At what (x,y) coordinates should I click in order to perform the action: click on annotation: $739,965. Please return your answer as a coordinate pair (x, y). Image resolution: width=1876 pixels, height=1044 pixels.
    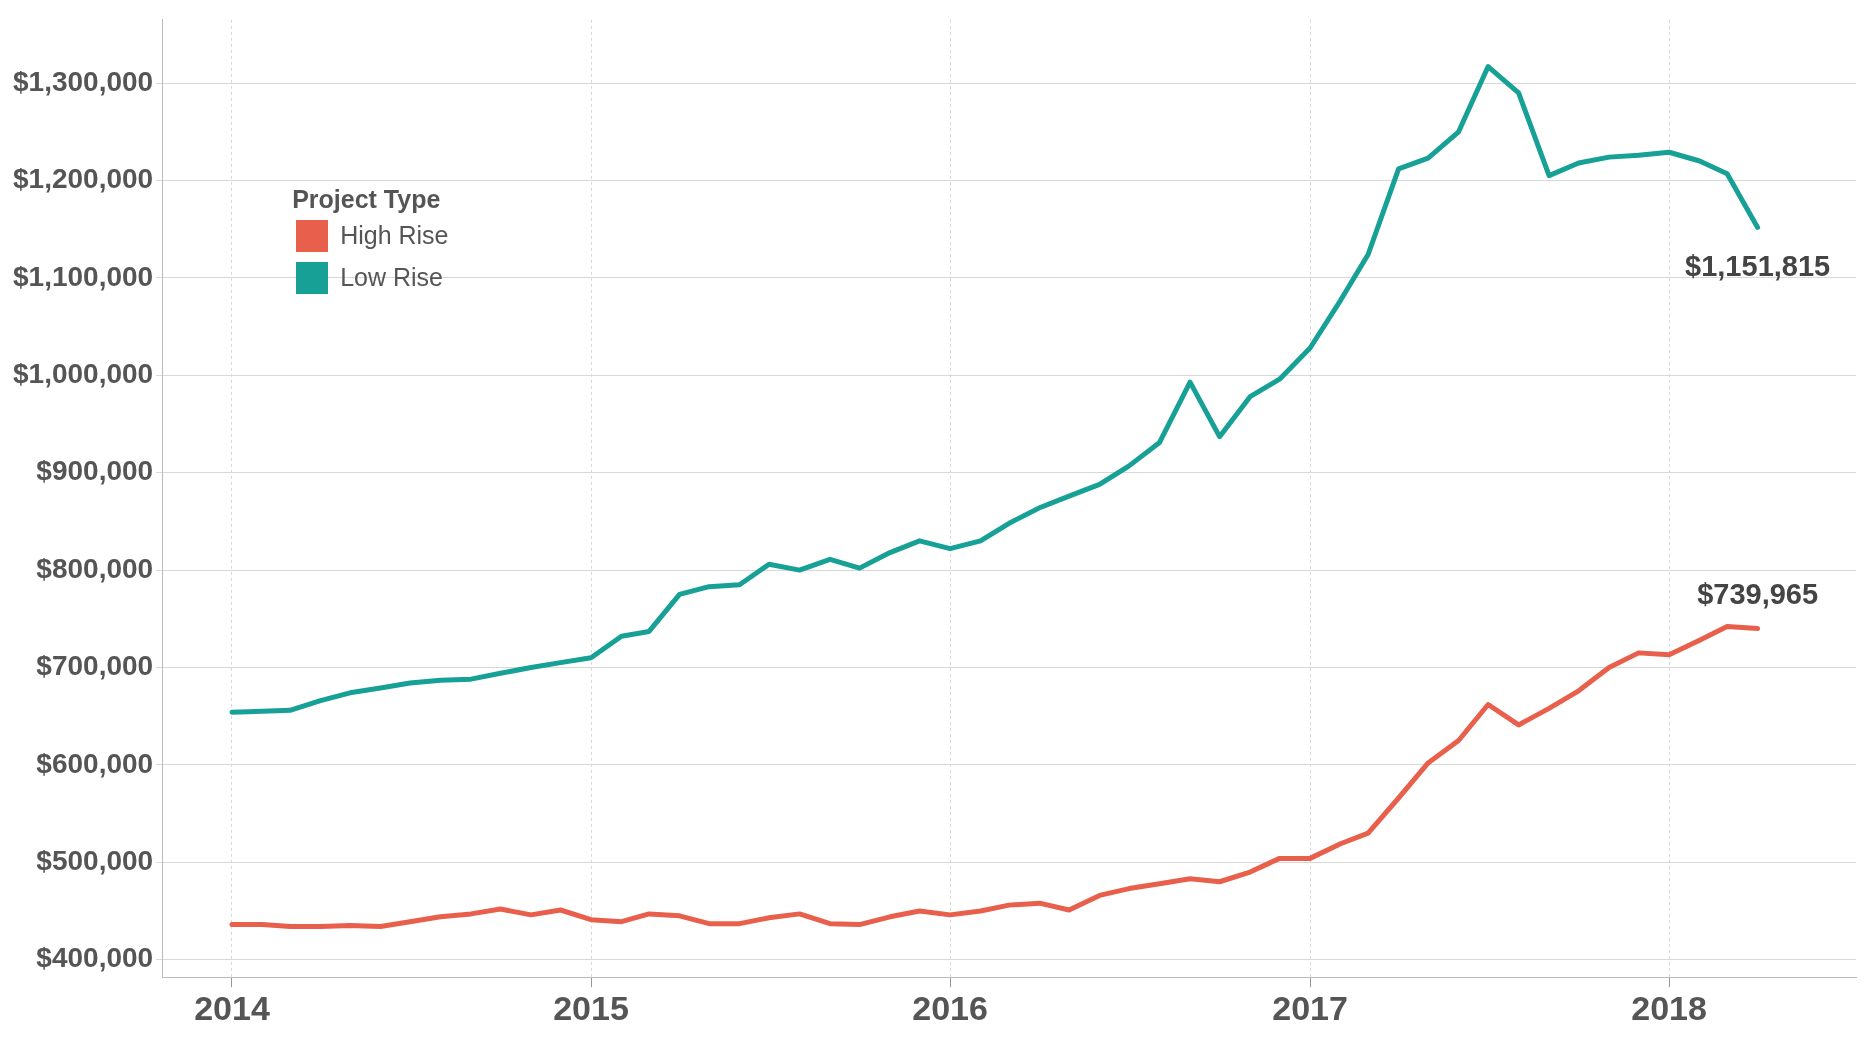
    Looking at the image, I should click on (1758, 594).